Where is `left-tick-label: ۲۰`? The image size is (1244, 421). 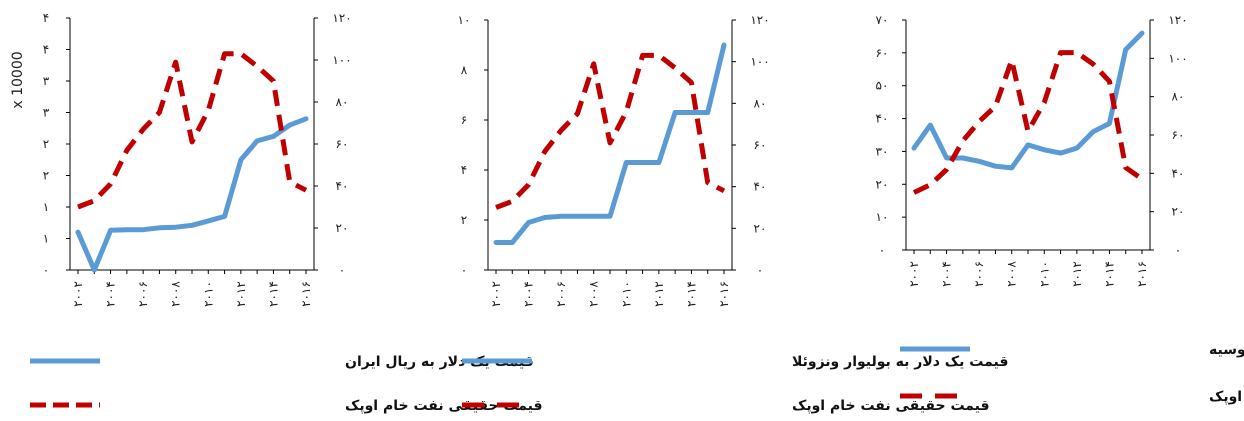 left-tick-label: ۲۰ is located at coordinates (882, 184).